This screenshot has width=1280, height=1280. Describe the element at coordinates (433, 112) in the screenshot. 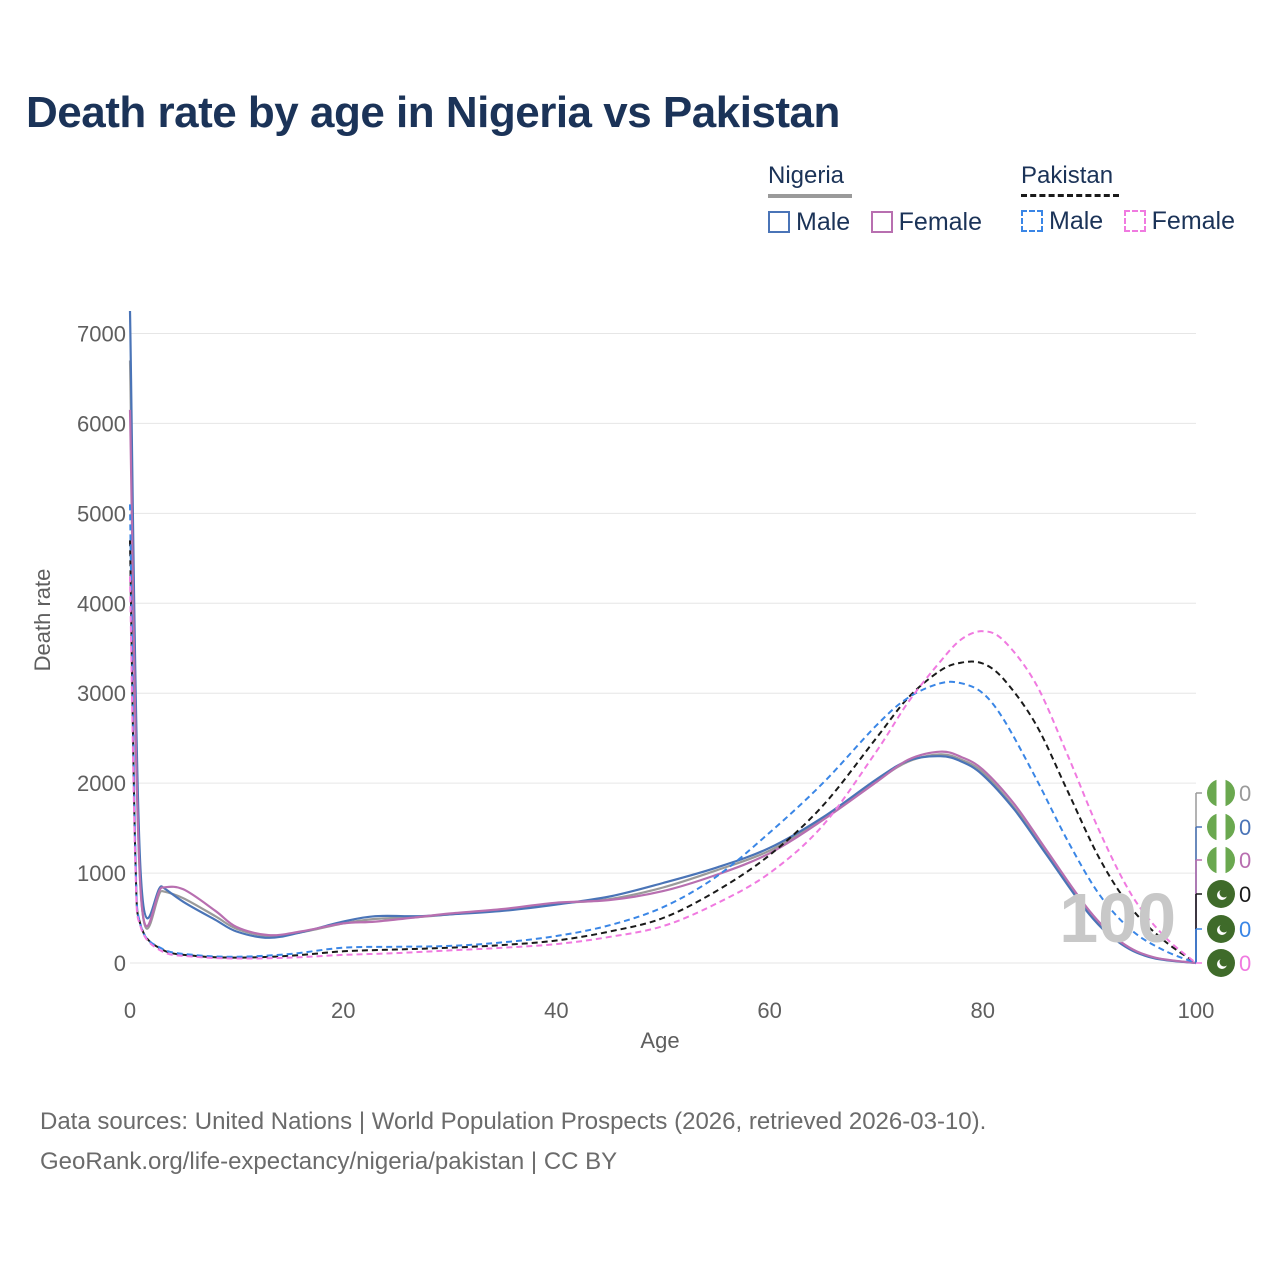

I see `chart-title: Death rate by age in Nigeria vs Pakistan` at that location.